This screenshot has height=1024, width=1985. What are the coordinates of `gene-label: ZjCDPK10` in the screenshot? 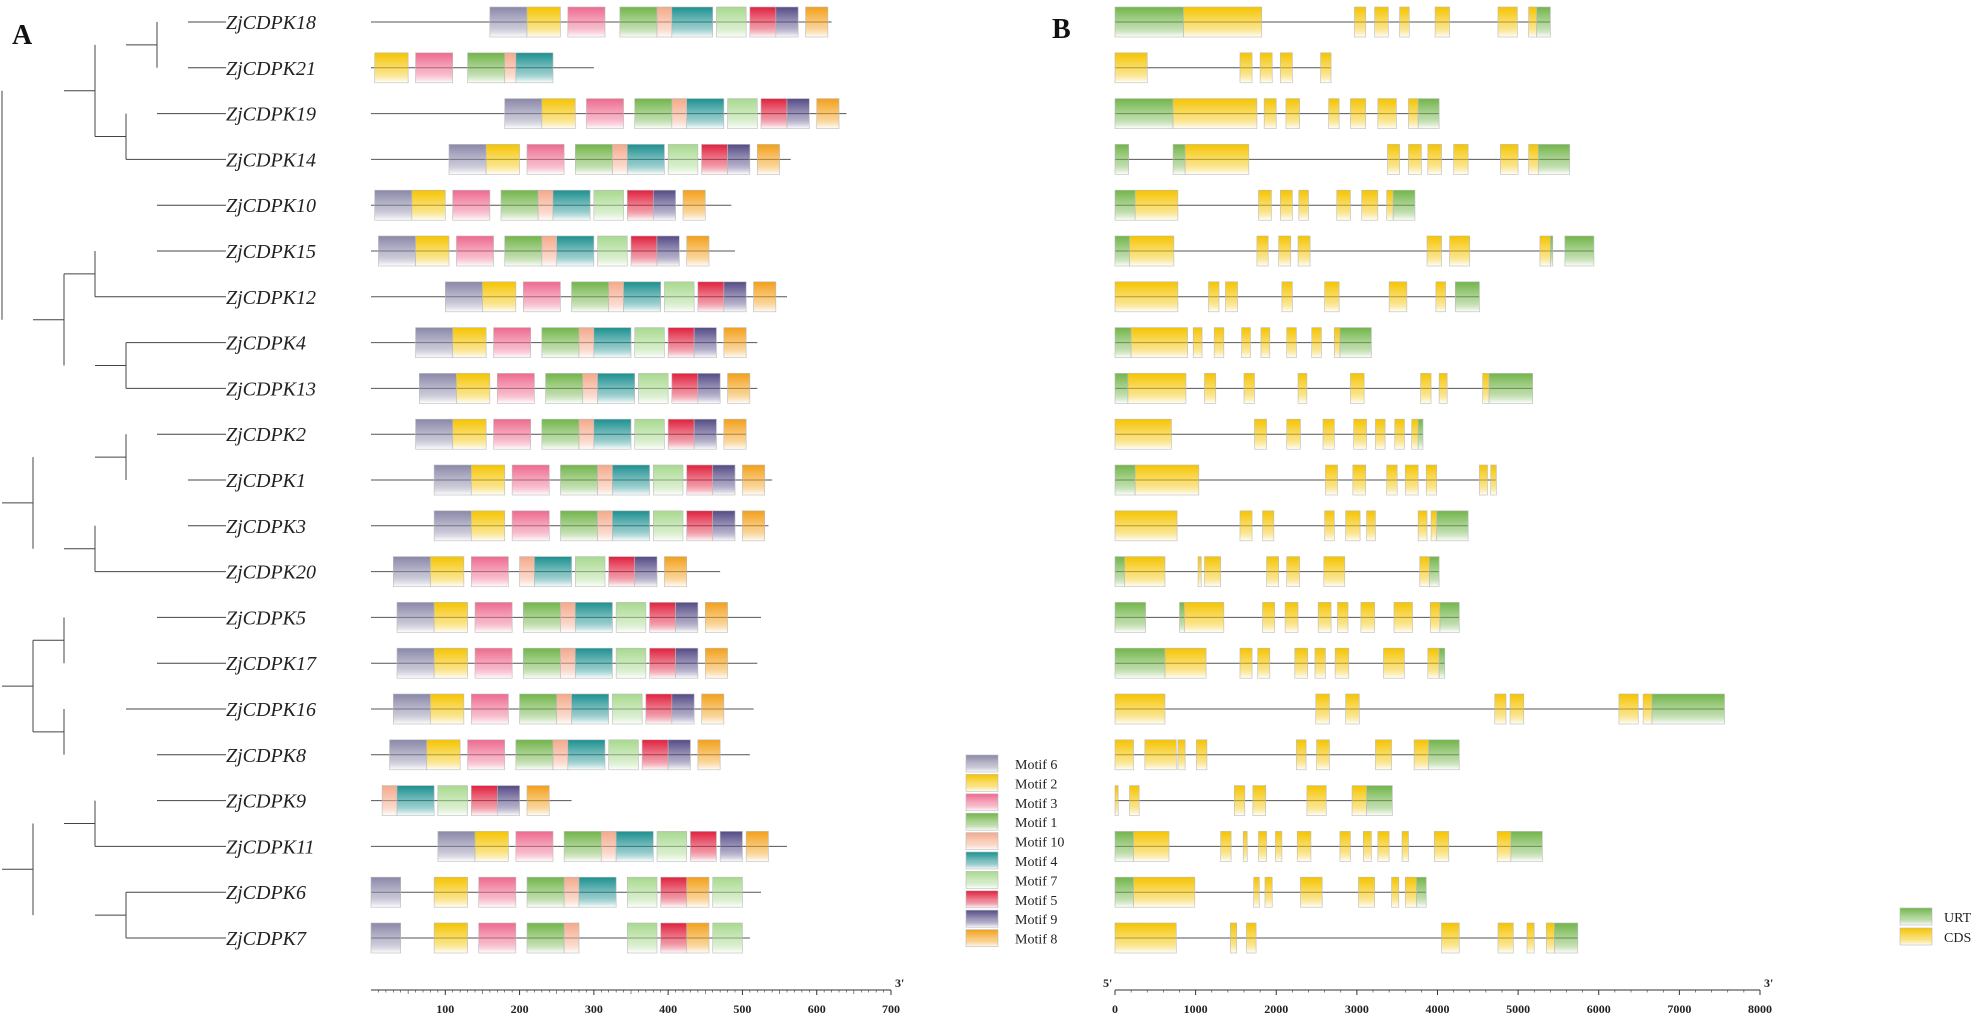 It's located at (271, 206).